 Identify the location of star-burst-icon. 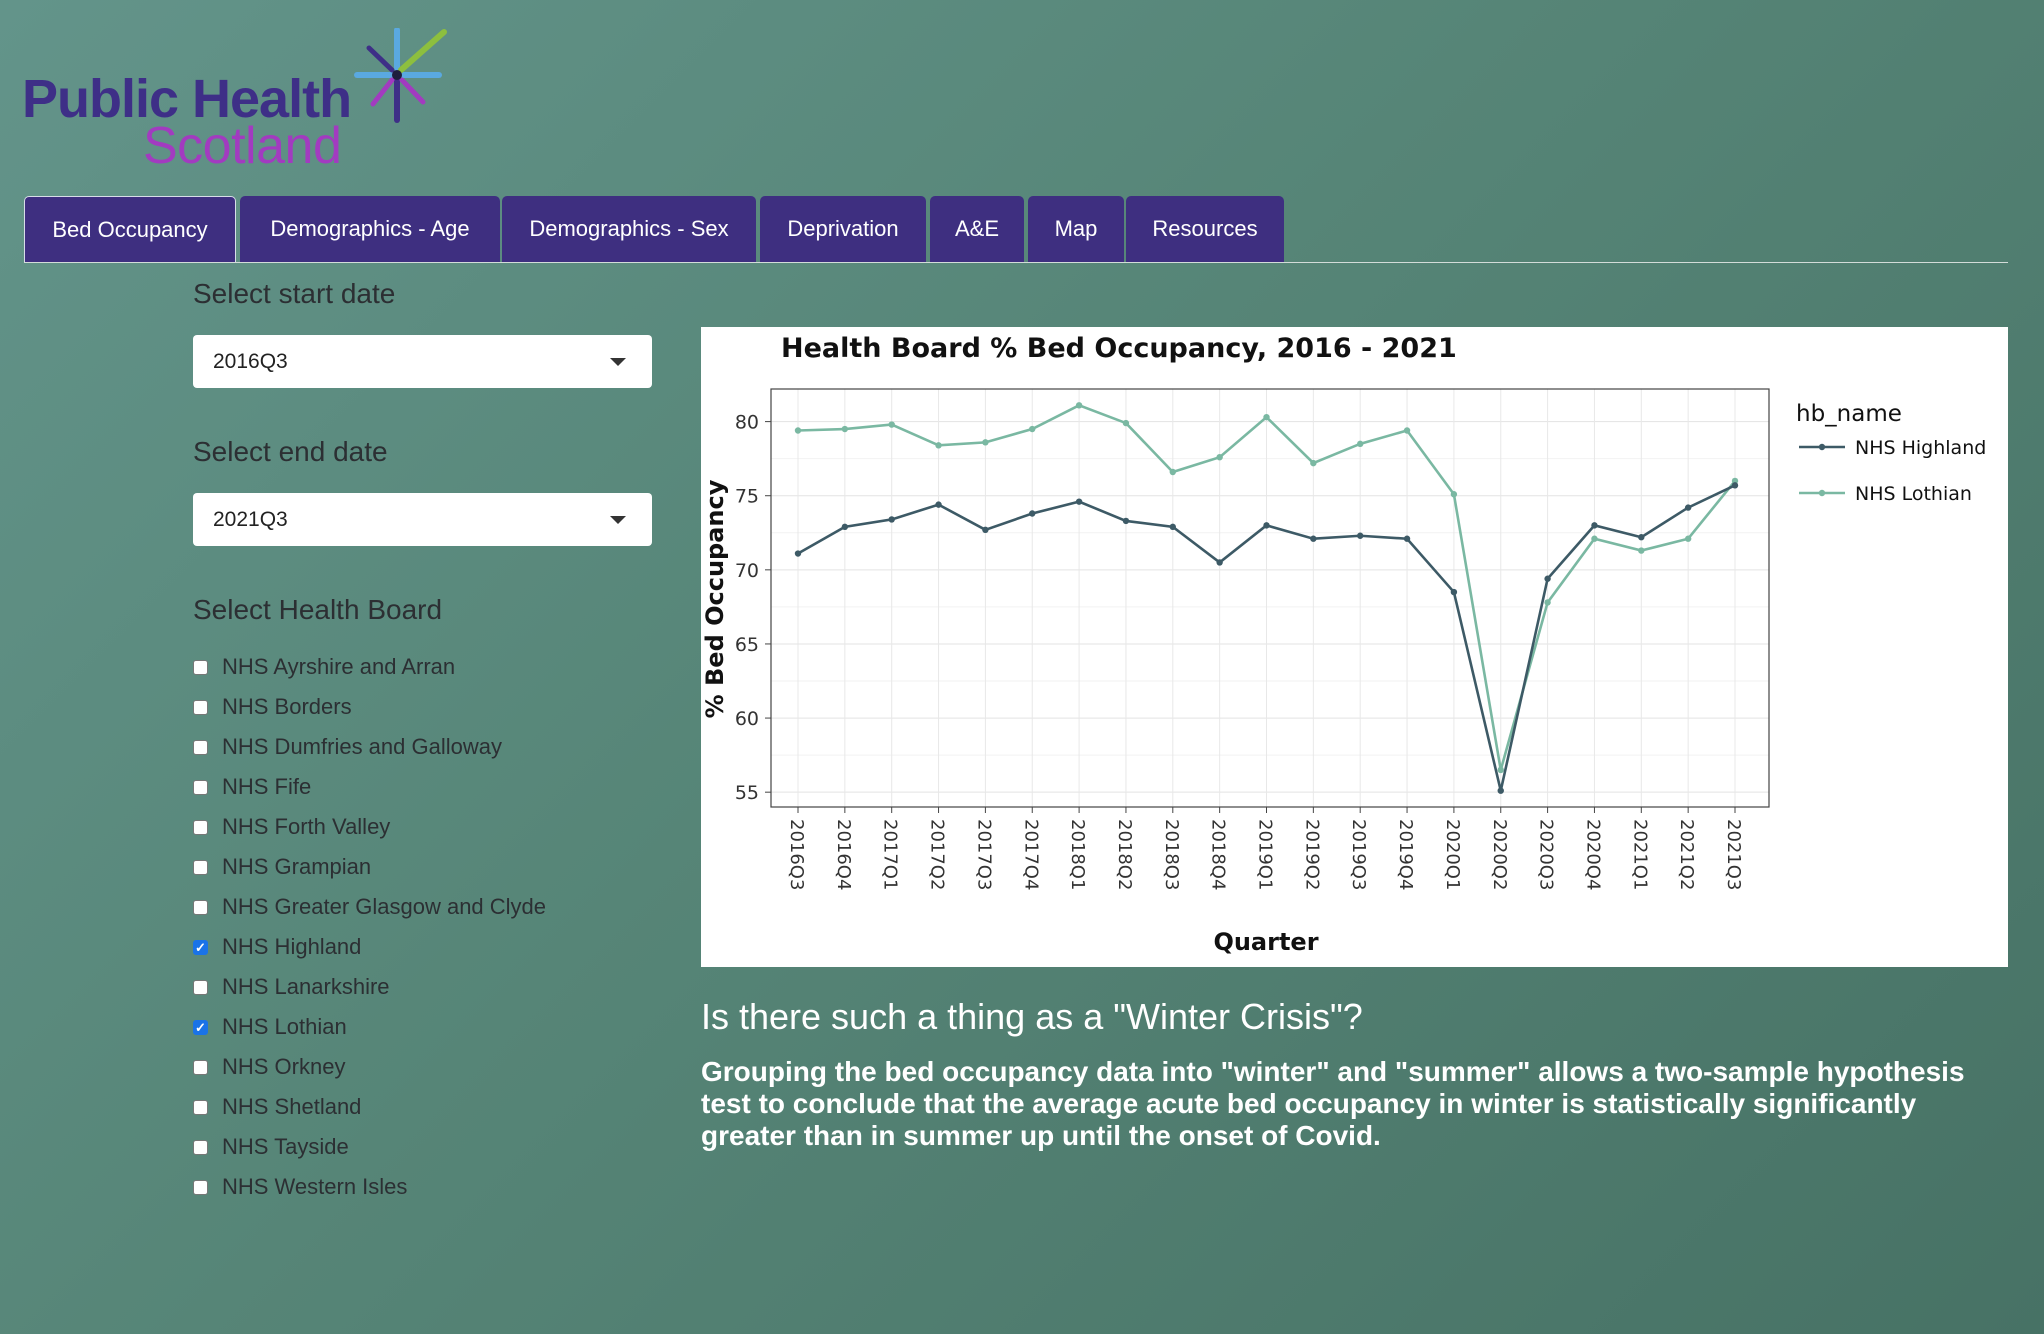
(400, 75).